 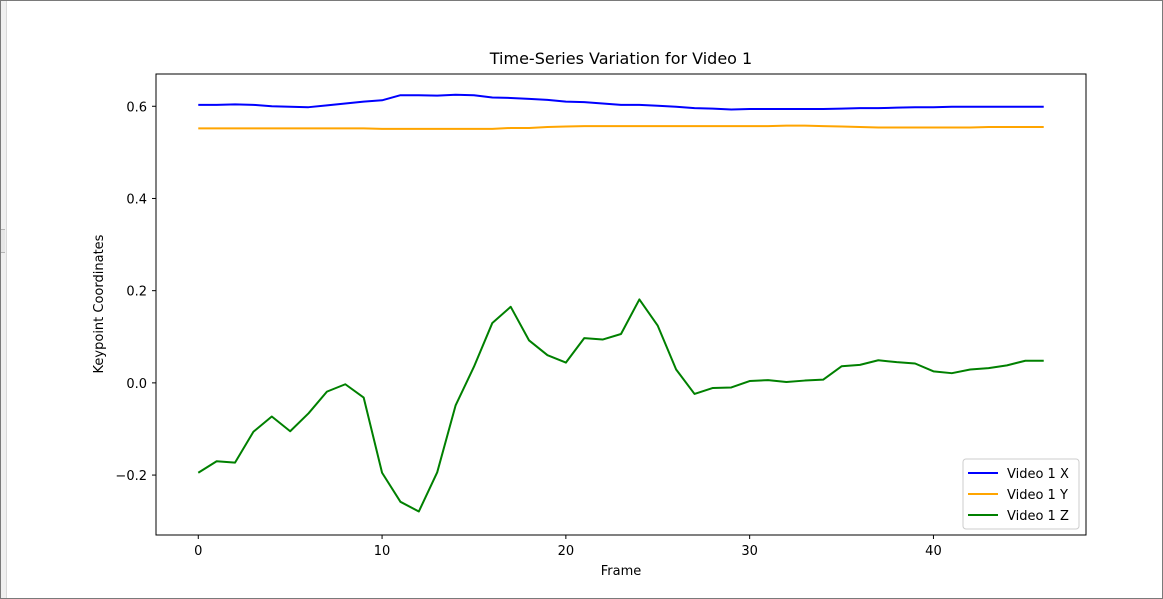 I want to click on y-tick-label: 0.6, so click(x=136, y=107).